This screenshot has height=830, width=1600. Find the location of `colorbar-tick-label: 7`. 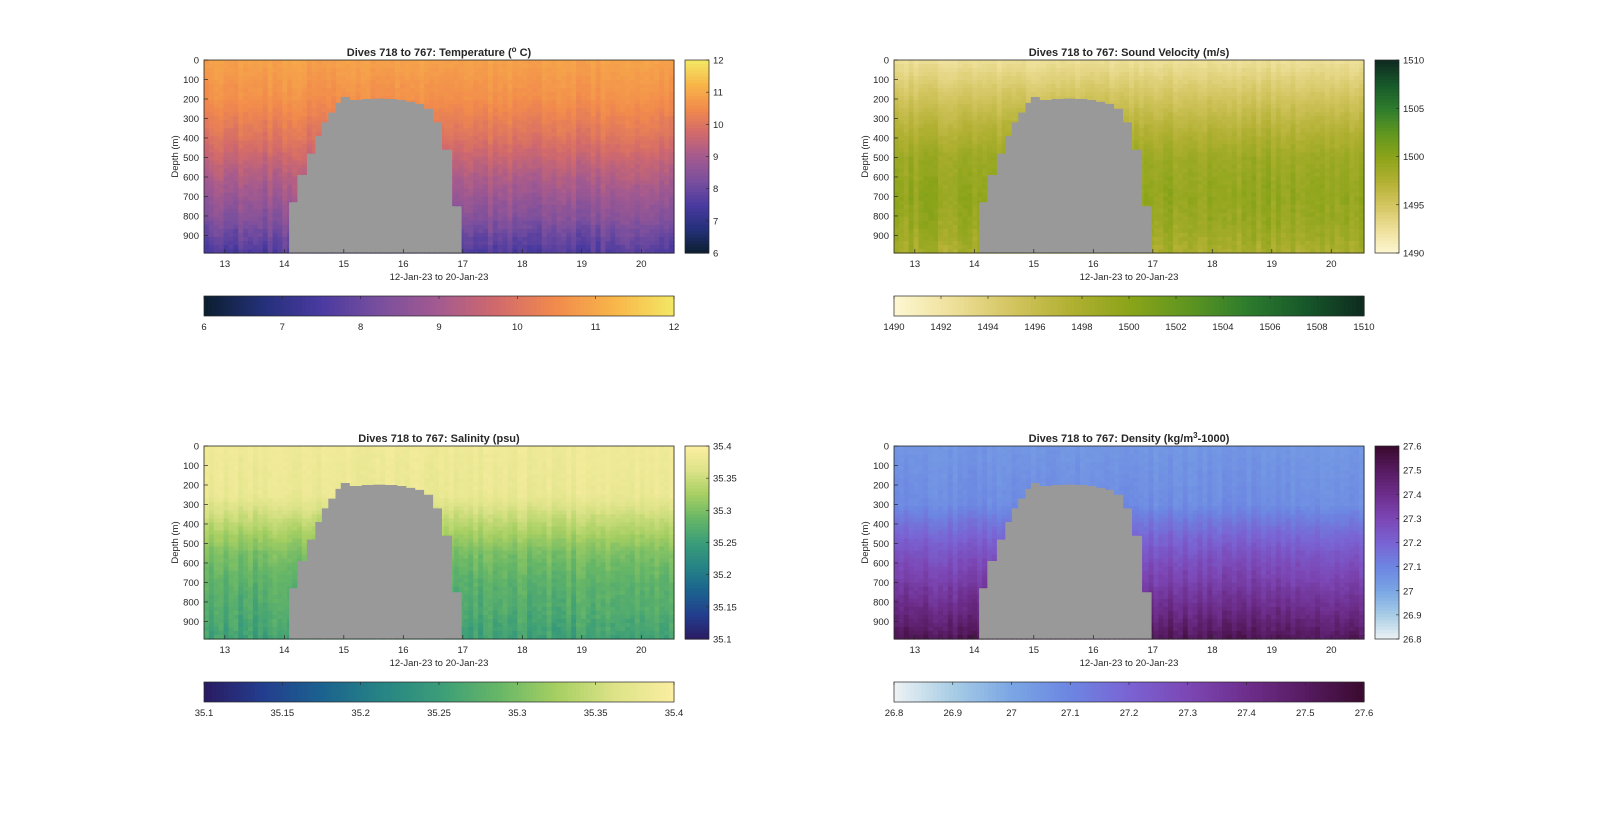

colorbar-tick-label: 7 is located at coordinates (715, 221).